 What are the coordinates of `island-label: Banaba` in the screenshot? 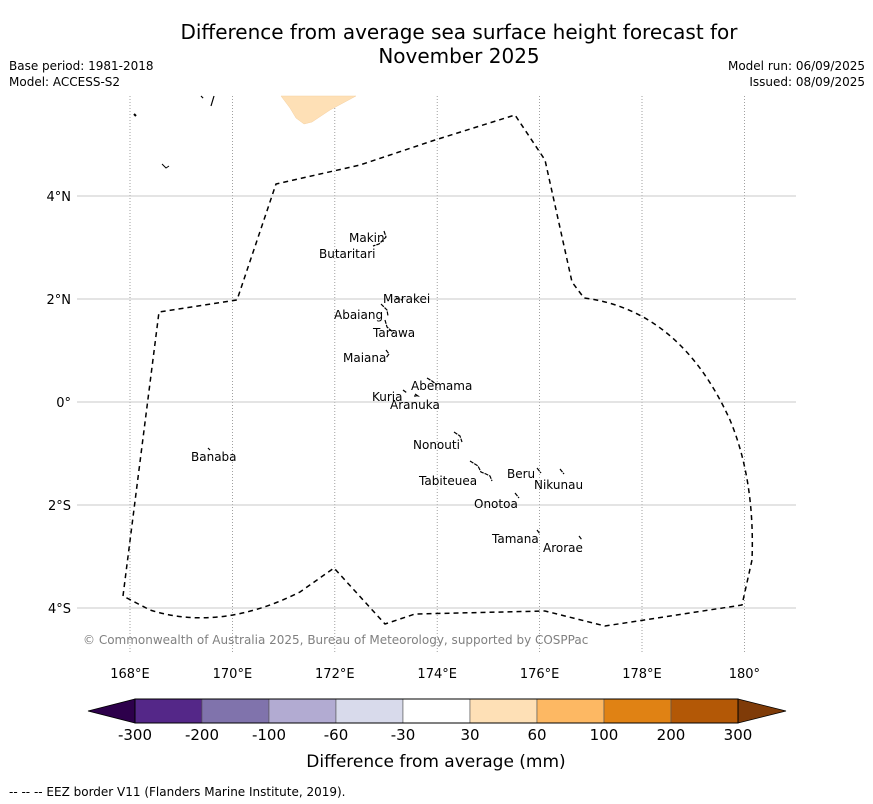 It's located at (214, 457).